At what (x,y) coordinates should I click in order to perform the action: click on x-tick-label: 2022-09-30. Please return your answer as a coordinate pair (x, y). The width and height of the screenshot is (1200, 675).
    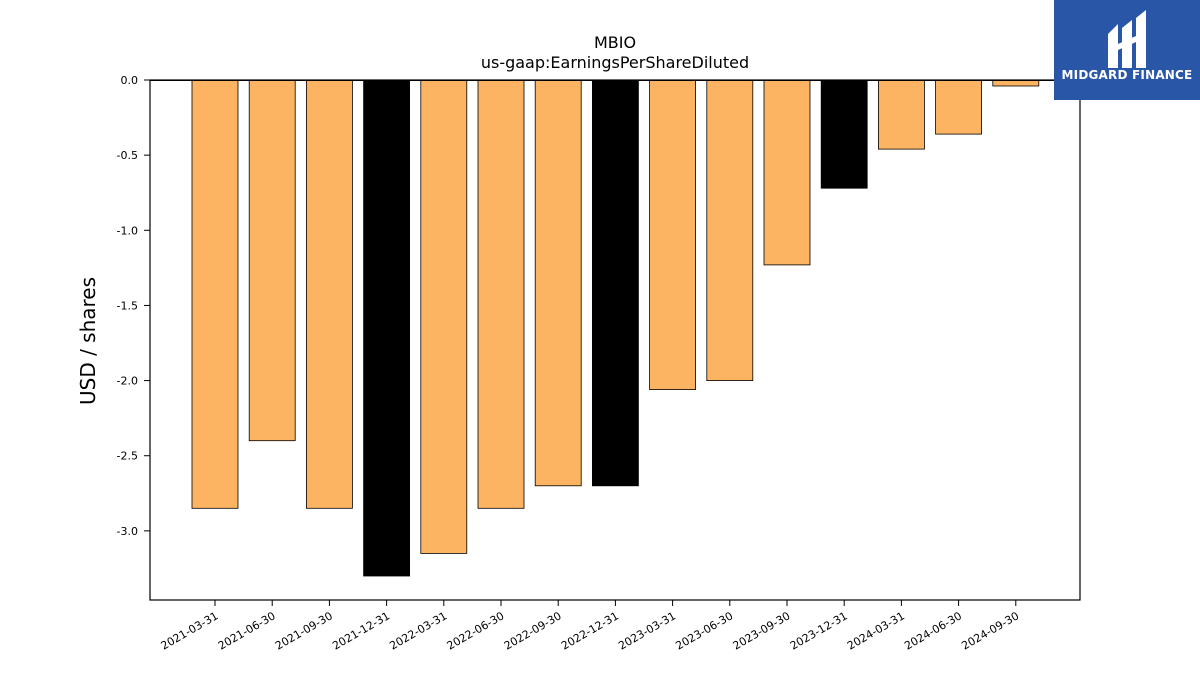
    Looking at the image, I should click on (533, 630).